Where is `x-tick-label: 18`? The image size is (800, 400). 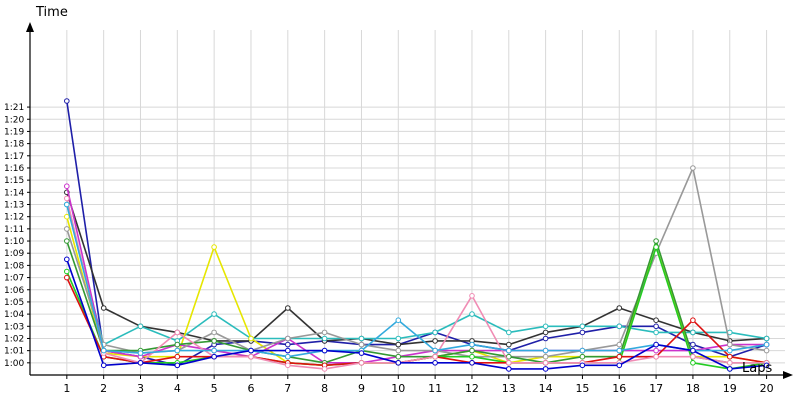 x-tick-label: 18 is located at coordinates (693, 388).